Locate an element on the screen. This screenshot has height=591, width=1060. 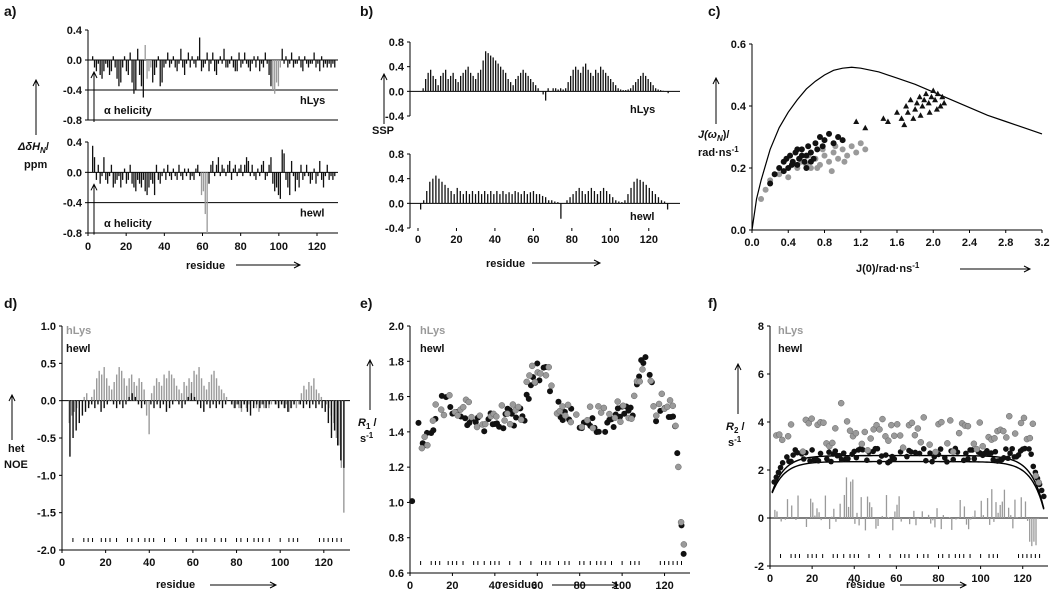
c-xlabel-arrow-head is located at coordinates (1027, 269).